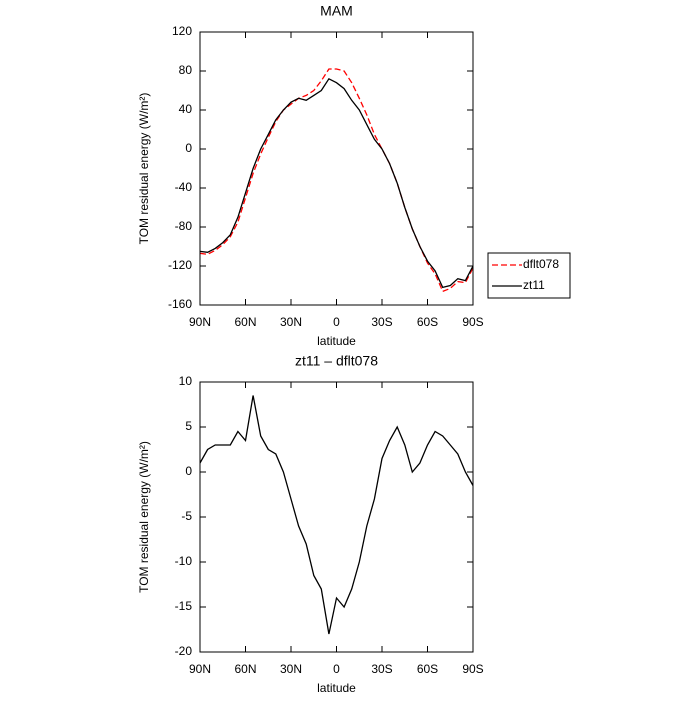 This screenshot has height=705, width=700. Describe the element at coordinates (336, 11) in the screenshot. I see `chart-title: MAM` at that location.